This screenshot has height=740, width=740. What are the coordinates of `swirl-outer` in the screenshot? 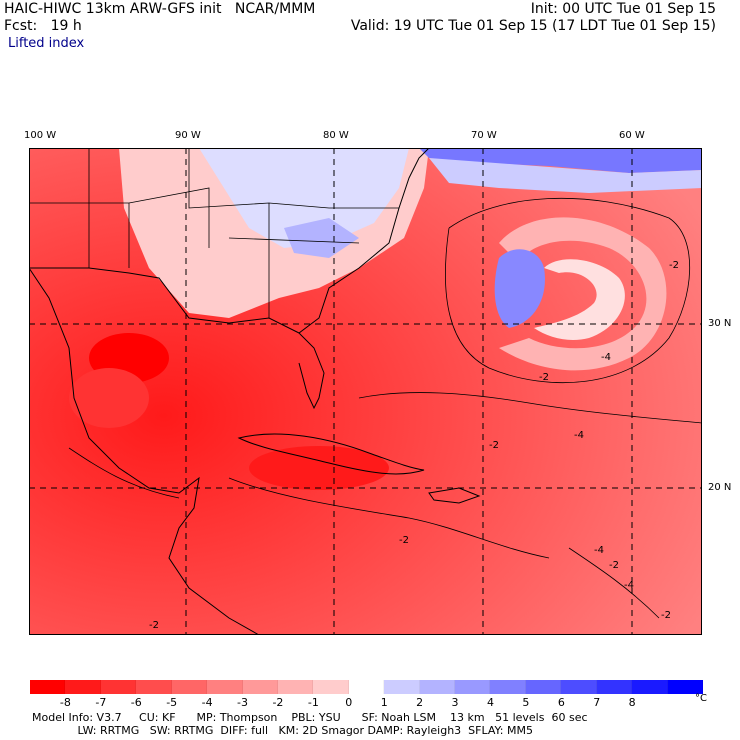 It's located at (583, 294).